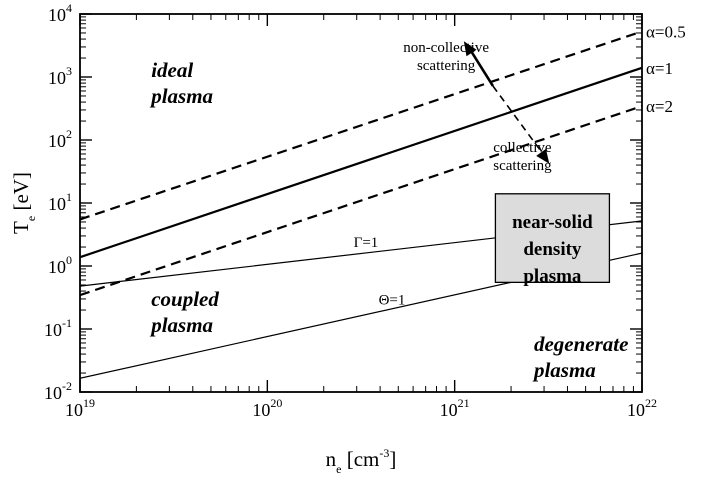 The width and height of the screenshot is (724, 483). What do you see at coordinates (366, 243) in the screenshot?
I see `gamma-label: Γ=1` at bounding box center [366, 243].